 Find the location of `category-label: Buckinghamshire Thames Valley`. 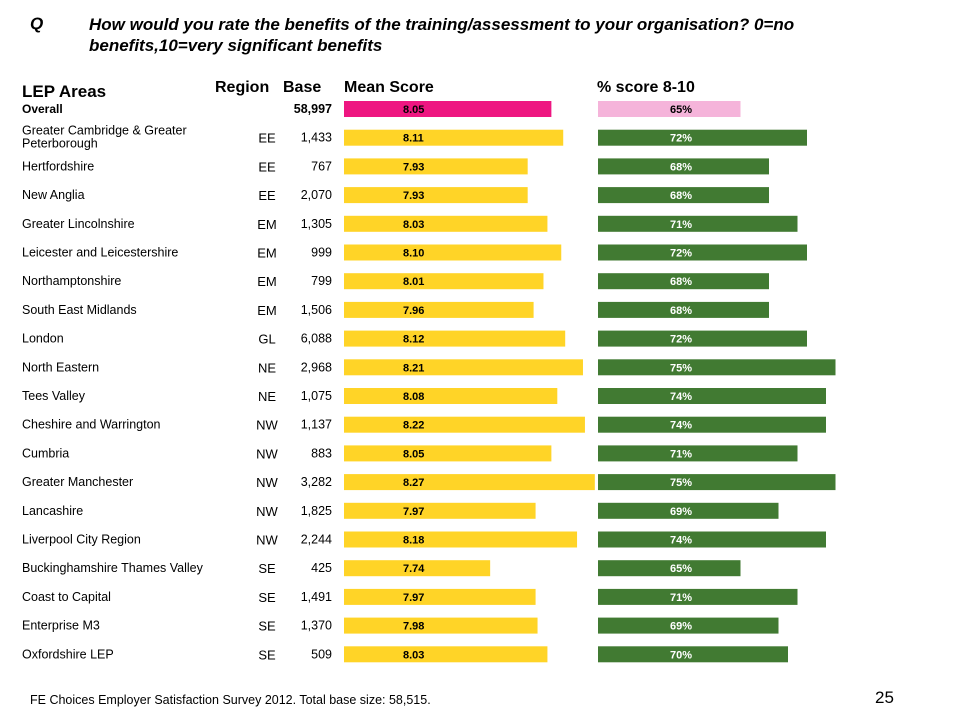

category-label: Buckinghamshire Thames Valley is located at coordinates (113, 568).